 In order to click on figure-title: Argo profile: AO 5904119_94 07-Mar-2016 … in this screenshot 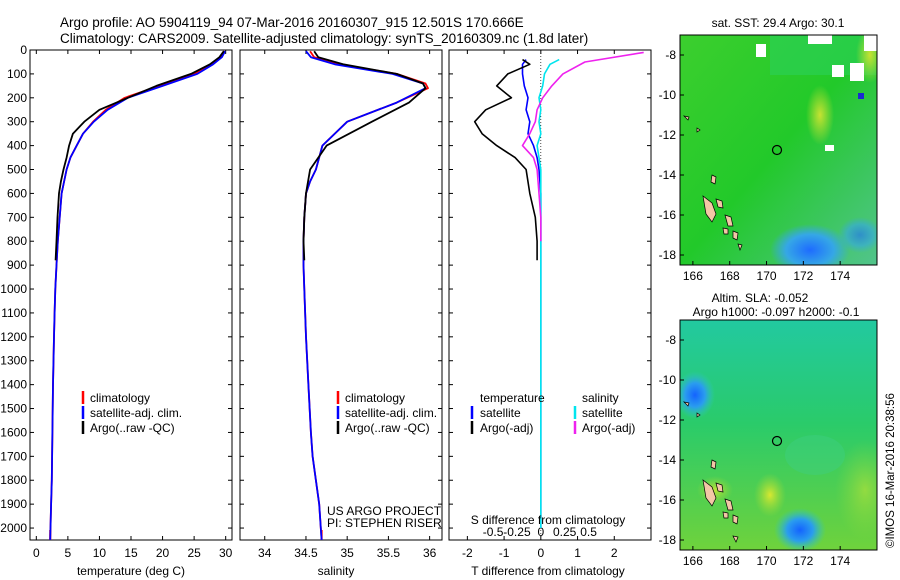, I will do `click(292, 22)`.